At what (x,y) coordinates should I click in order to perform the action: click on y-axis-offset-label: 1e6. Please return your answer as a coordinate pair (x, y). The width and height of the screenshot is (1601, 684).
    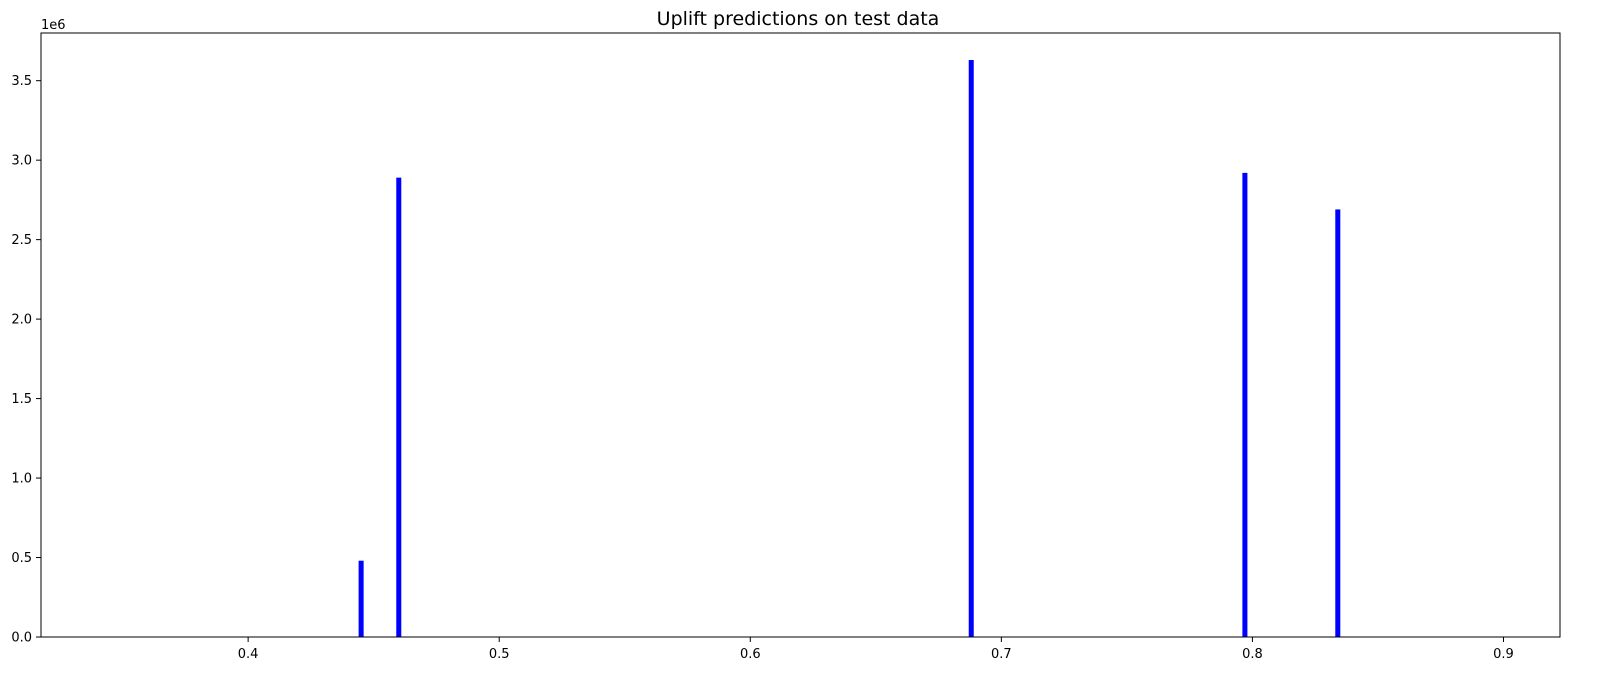
    Looking at the image, I should click on (53, 25).